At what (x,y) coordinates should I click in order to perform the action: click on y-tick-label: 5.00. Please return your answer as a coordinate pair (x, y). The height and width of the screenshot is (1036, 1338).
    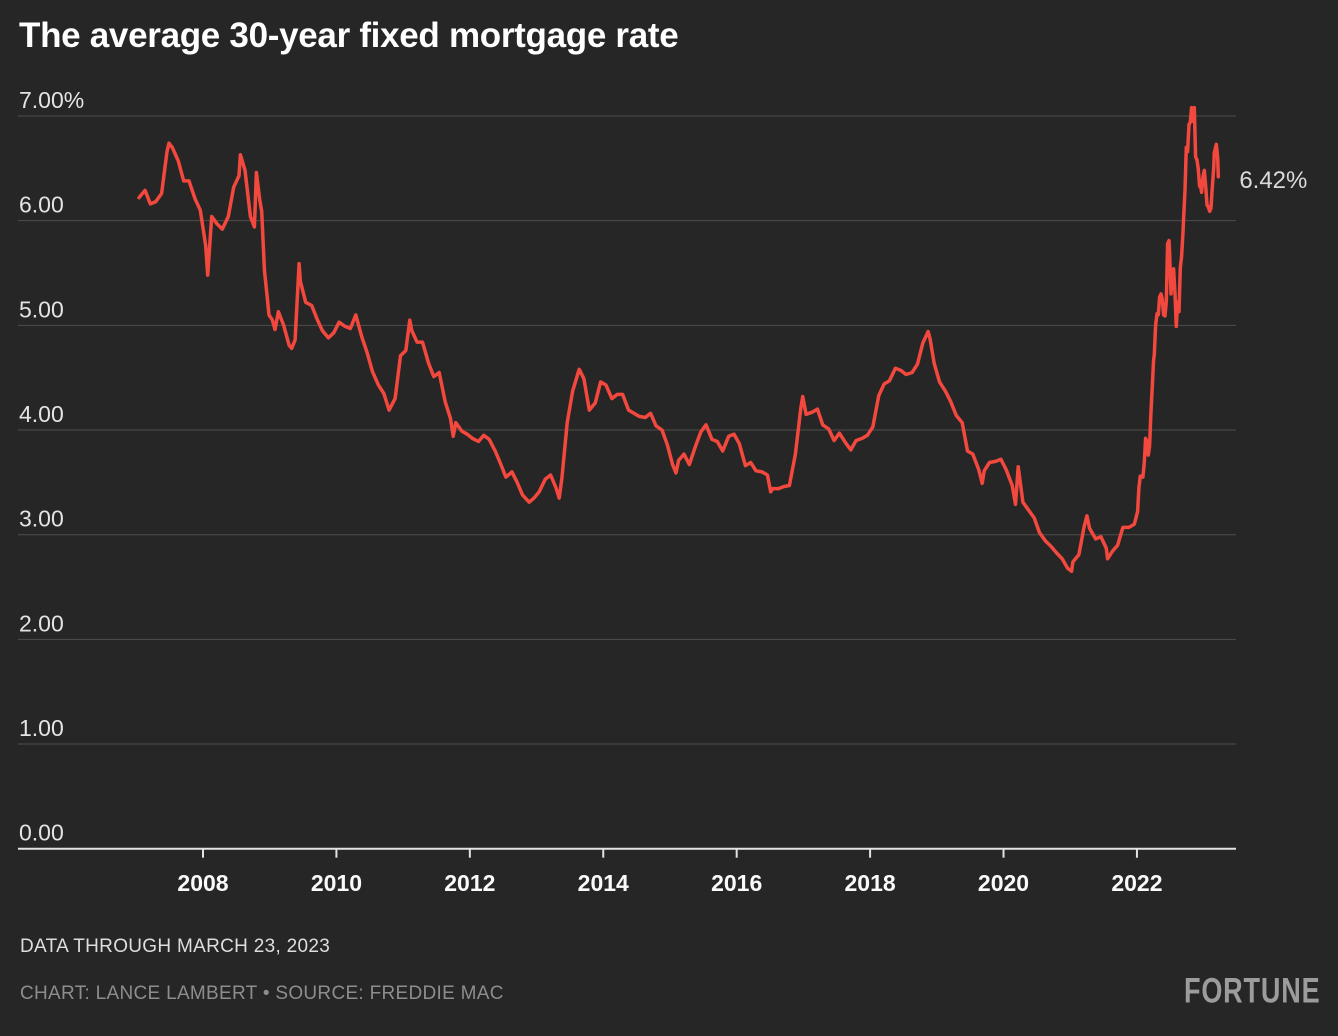
    Looking at the image, I should click on (41, 309).